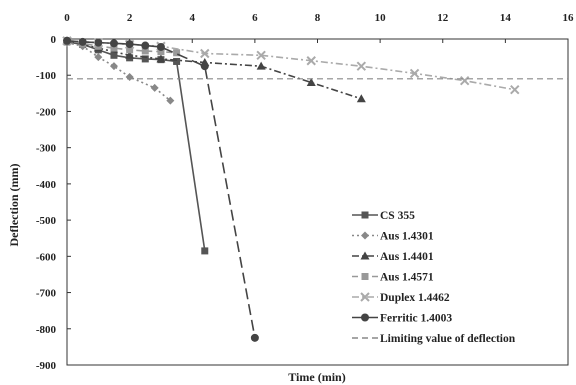 The height and width of the screenshot is (385, 576). What do you see at coordinates (407, 278) in the screenshot?
I see `legend-label: Aus 1.4571` at bounding box center [407, 278].